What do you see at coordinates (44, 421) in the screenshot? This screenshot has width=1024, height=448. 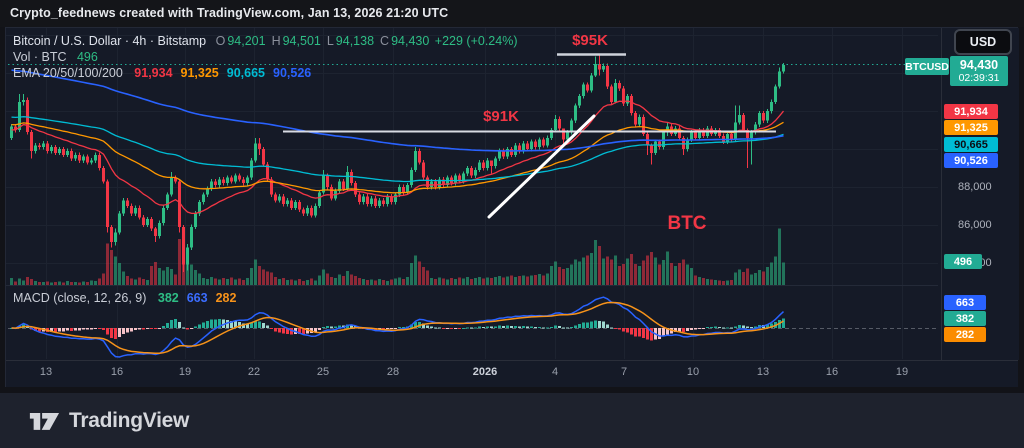 I see `tradingview-logo-icon` at bounding box center [44, 421].